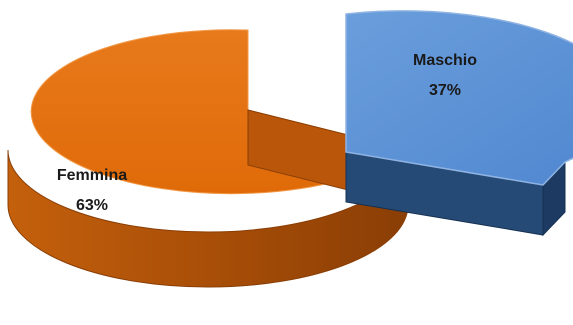 The width and height of the screenshot is (573, 325). What do you see at coordinates (92, 175) in the screenshot?
I see `slice-label-femmina: Femmina` at bounding box center [92, 175].